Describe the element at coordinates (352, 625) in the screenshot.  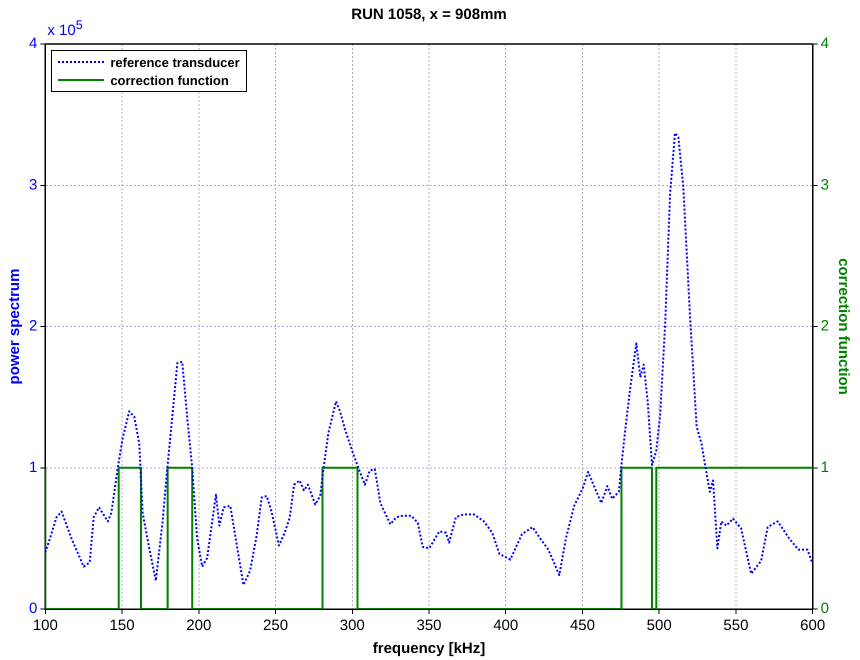
I see `x-tick-label: 300` at that location.